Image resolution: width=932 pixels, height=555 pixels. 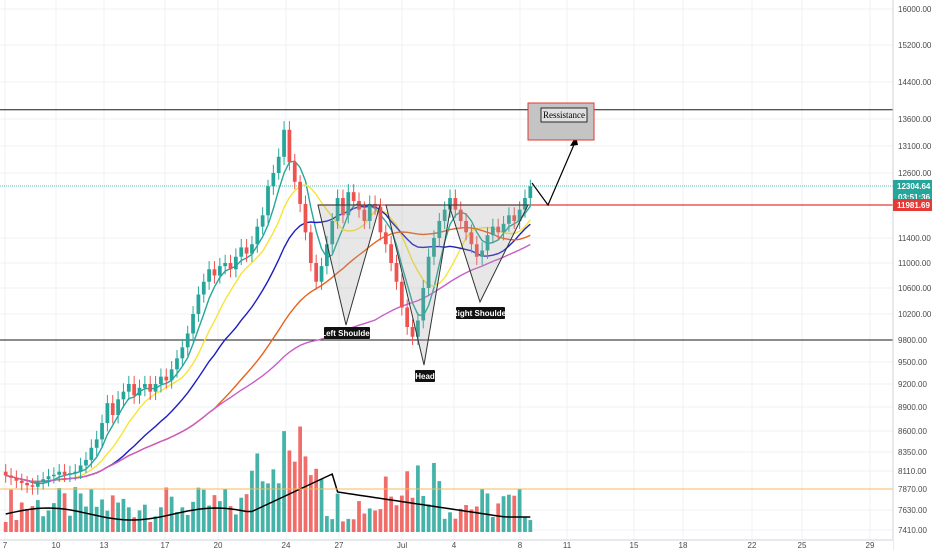 What do you see at coordinates (488, 254) in the screenshot?
I see `right-shoulder-triangle` at bounding box center [488, 254].